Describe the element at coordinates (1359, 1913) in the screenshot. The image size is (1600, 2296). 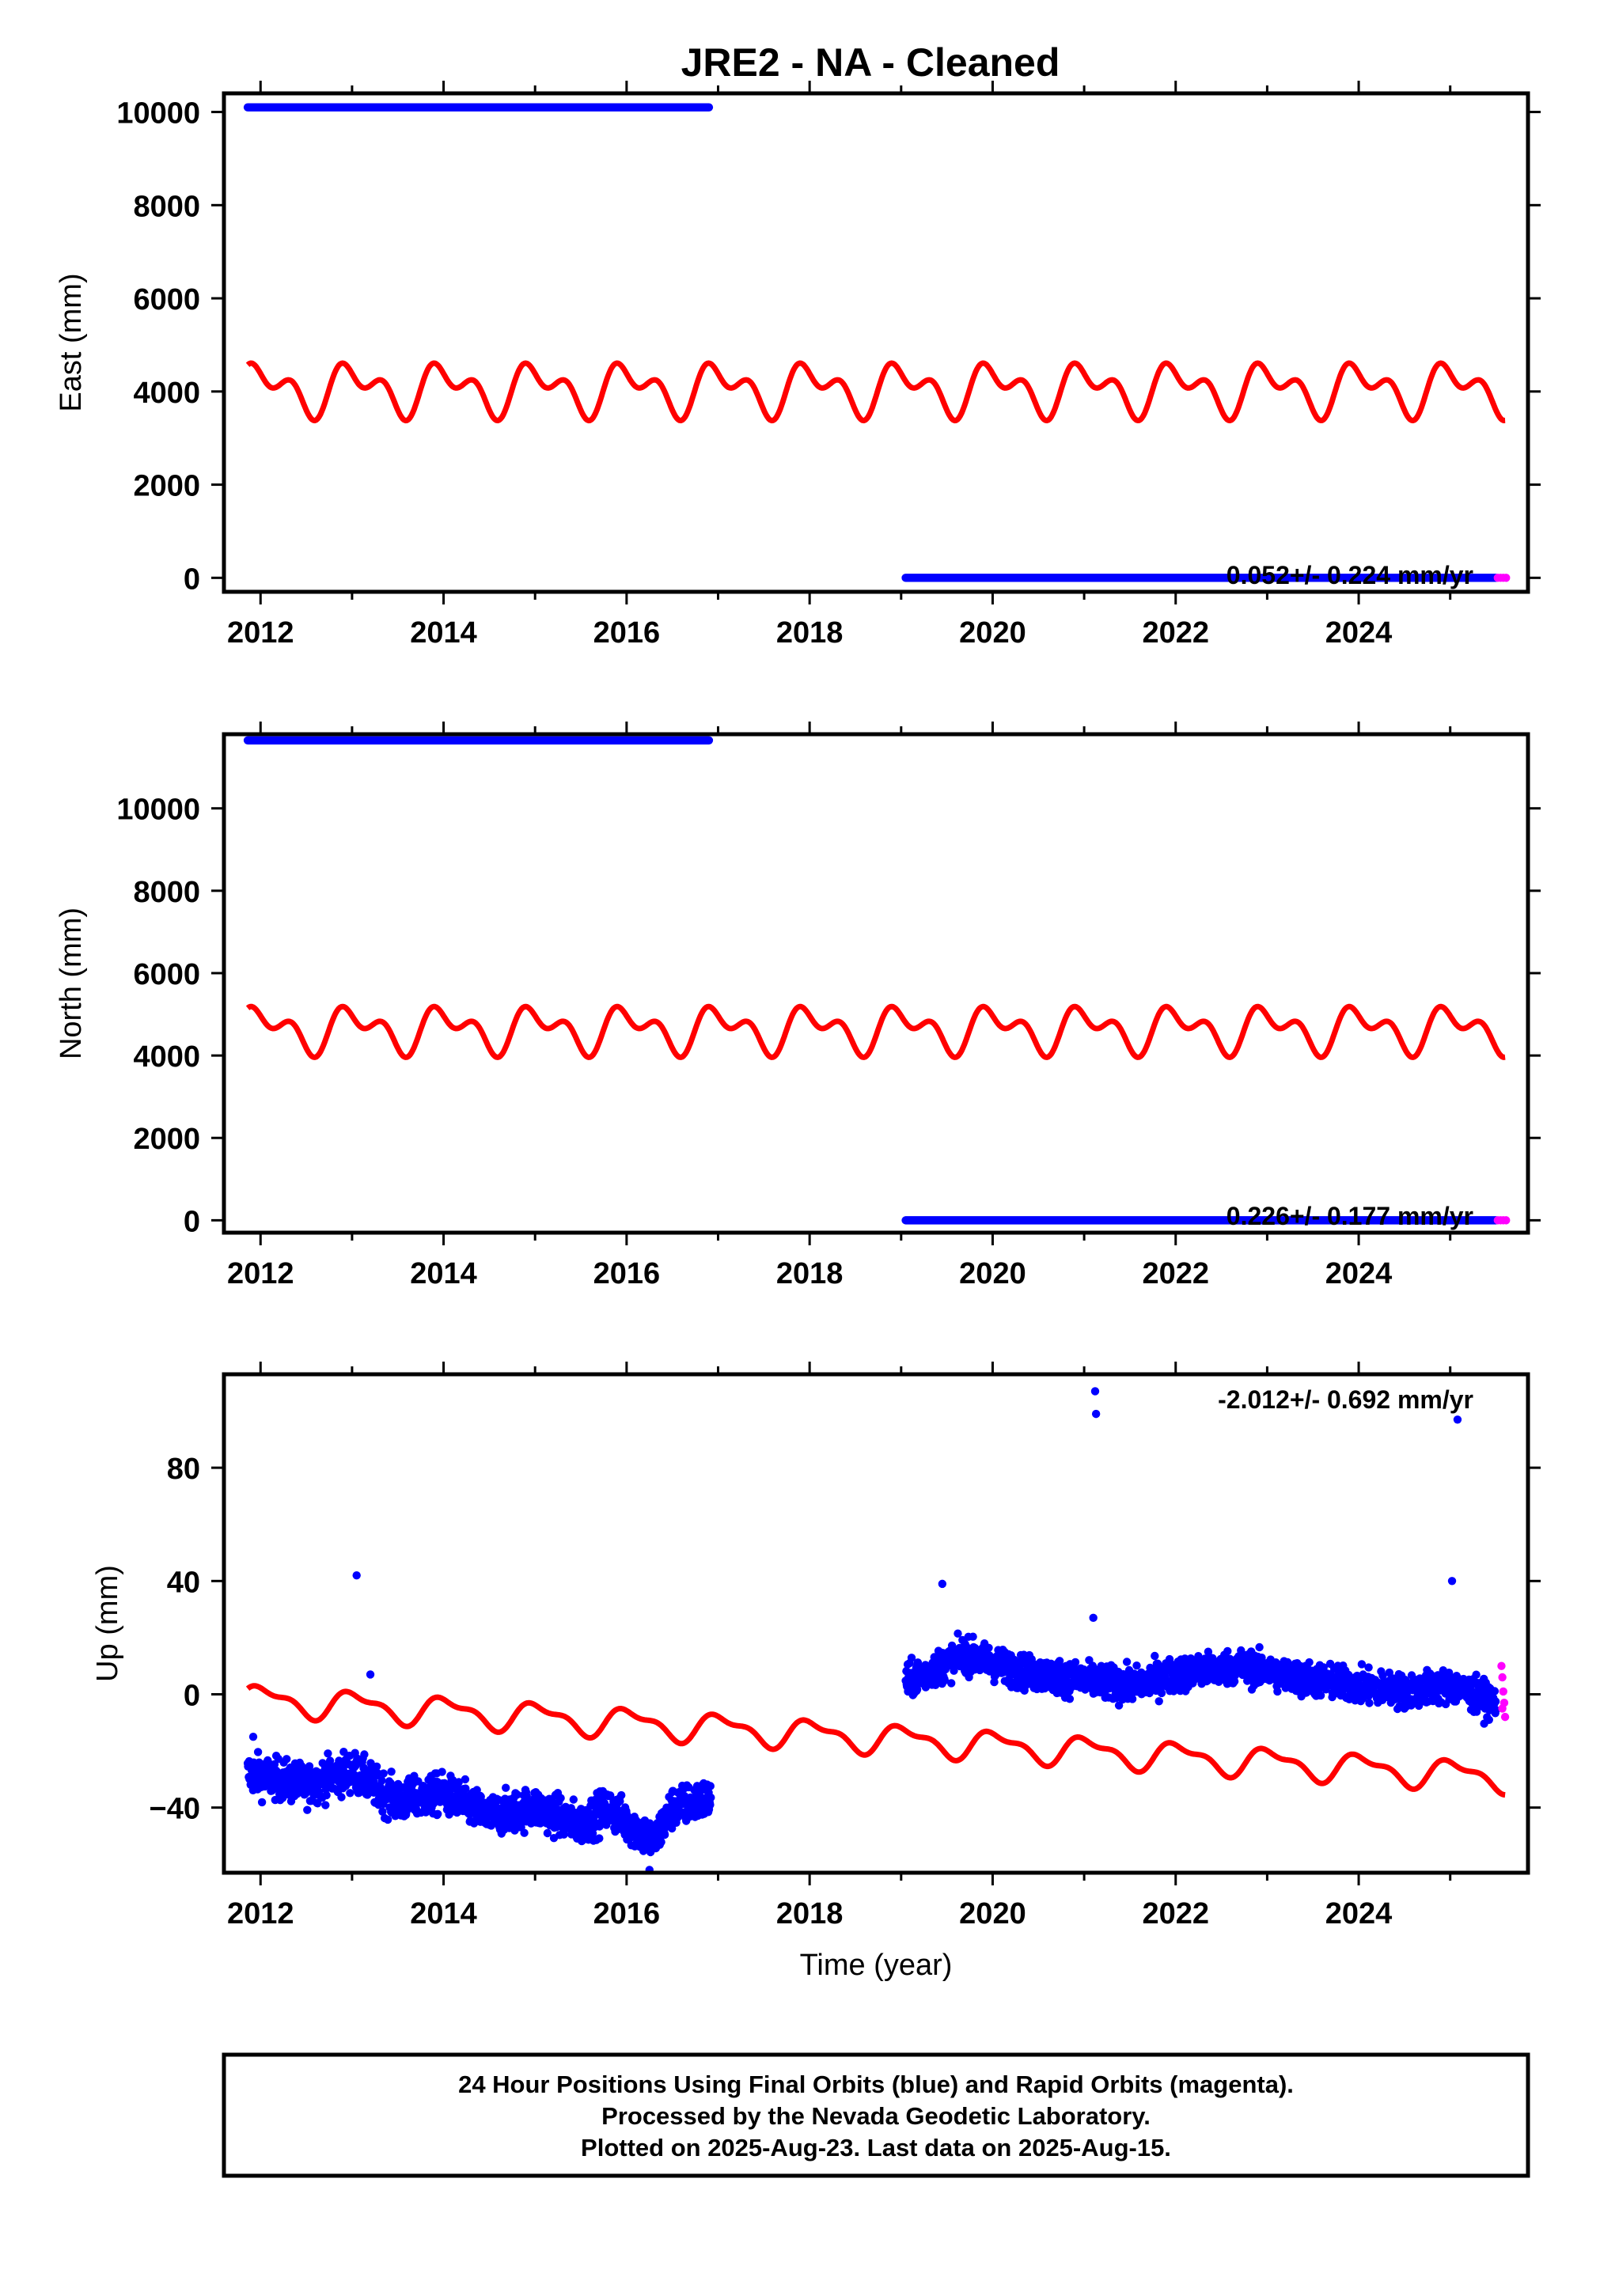
I see `up-x-tick-label: 2024` at that location.